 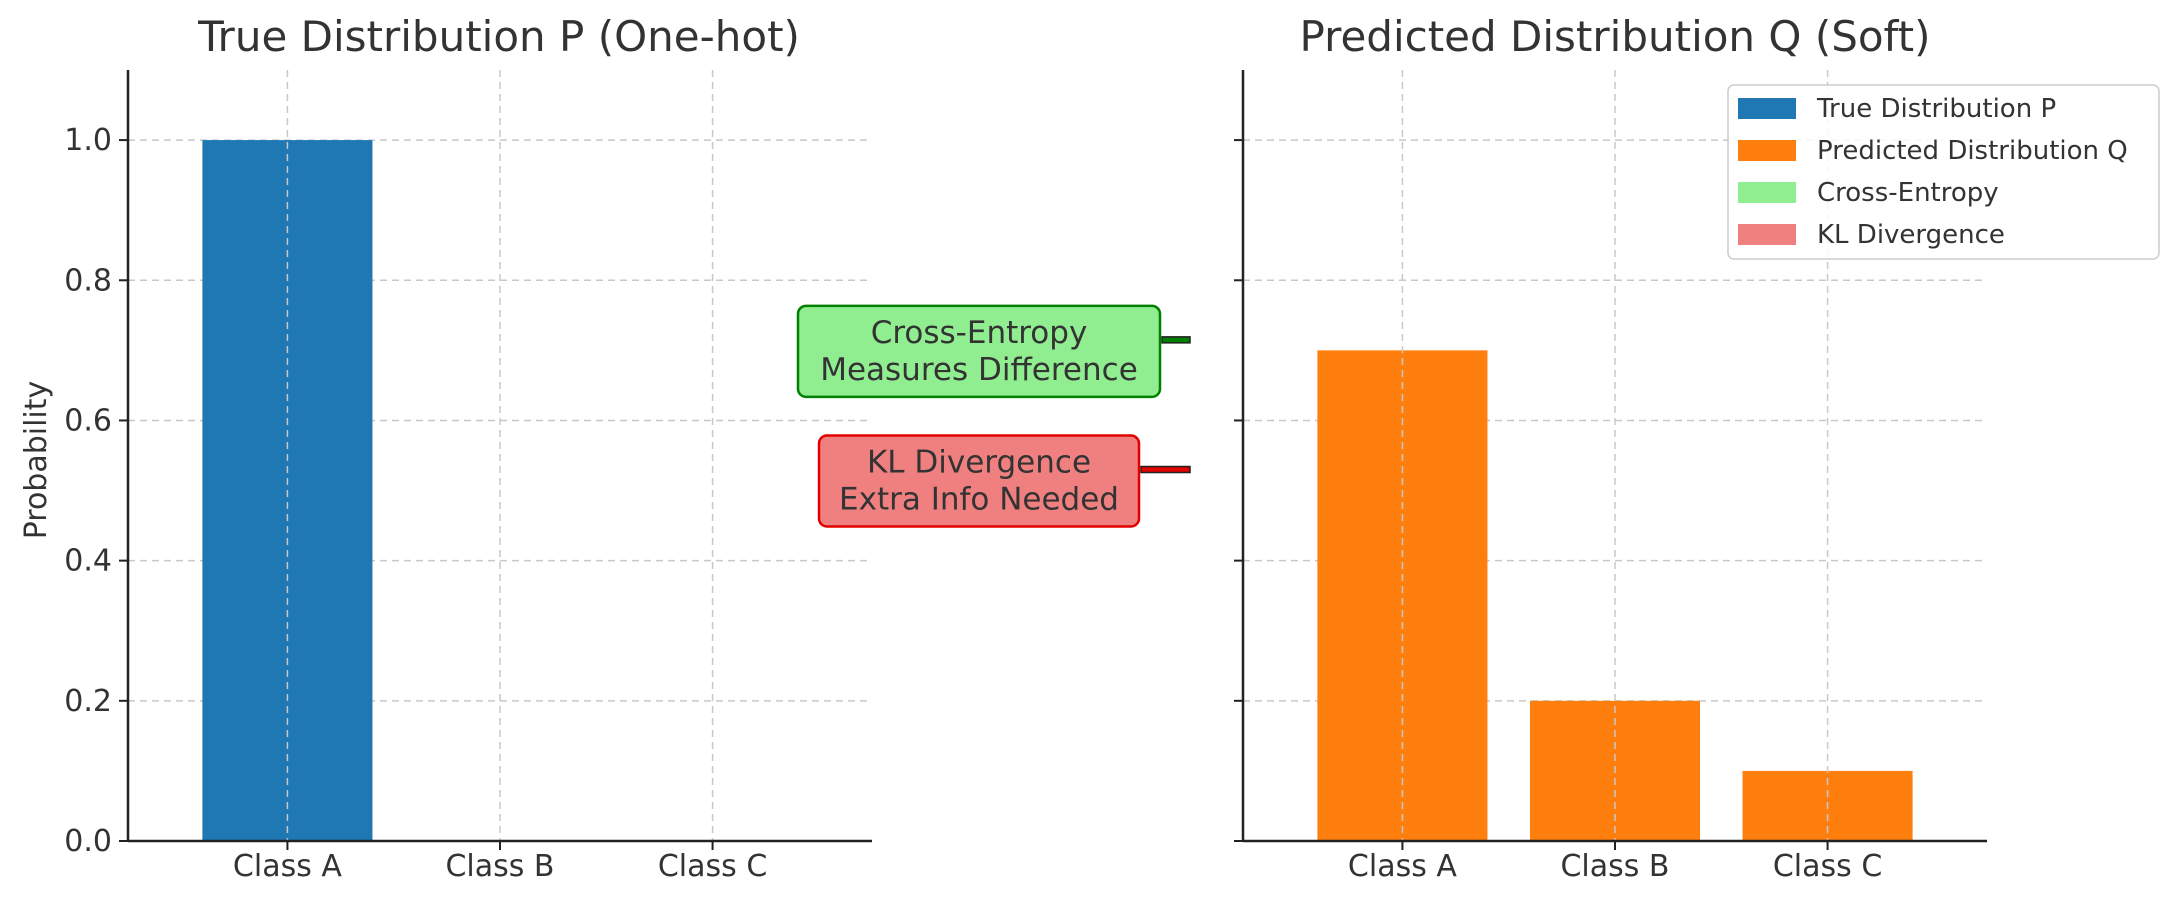 I want to click on kl-divergence-label-line1: KL Divergence, so click(x=979, y=463).